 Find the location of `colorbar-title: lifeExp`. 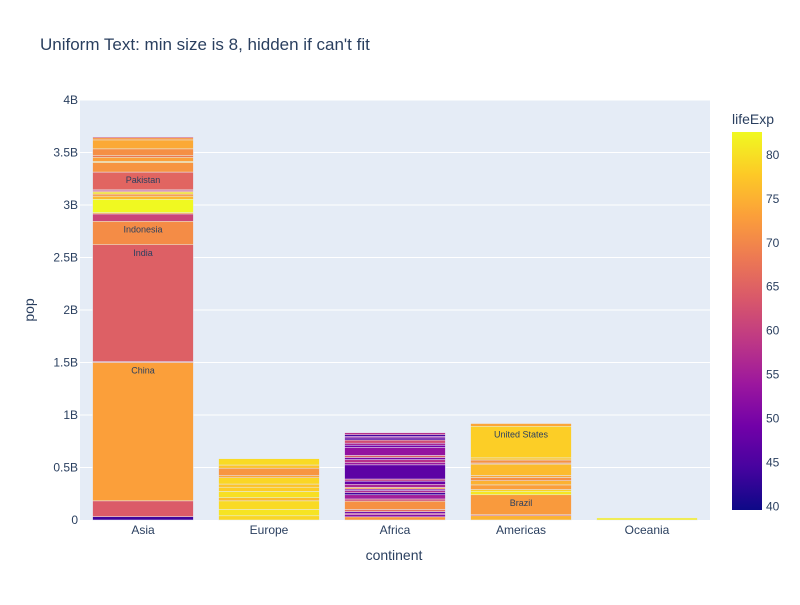

colorbar-title: lifeExp is located at coordinates (753, 119).